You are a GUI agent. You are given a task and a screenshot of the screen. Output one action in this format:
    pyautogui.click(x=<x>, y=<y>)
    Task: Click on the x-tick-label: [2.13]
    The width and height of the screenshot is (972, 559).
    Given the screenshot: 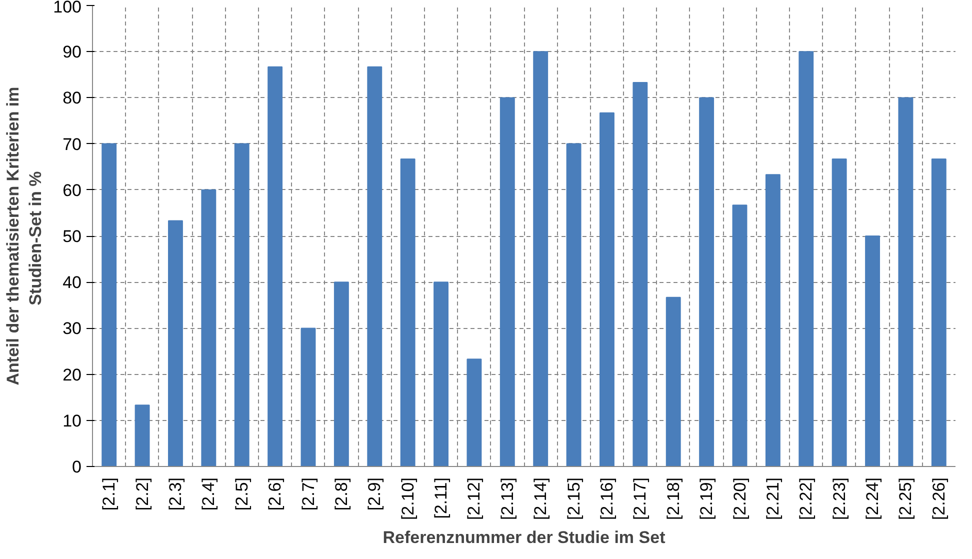 What is the action you would take?
    pyautogui.click(x=507, y=498)
    